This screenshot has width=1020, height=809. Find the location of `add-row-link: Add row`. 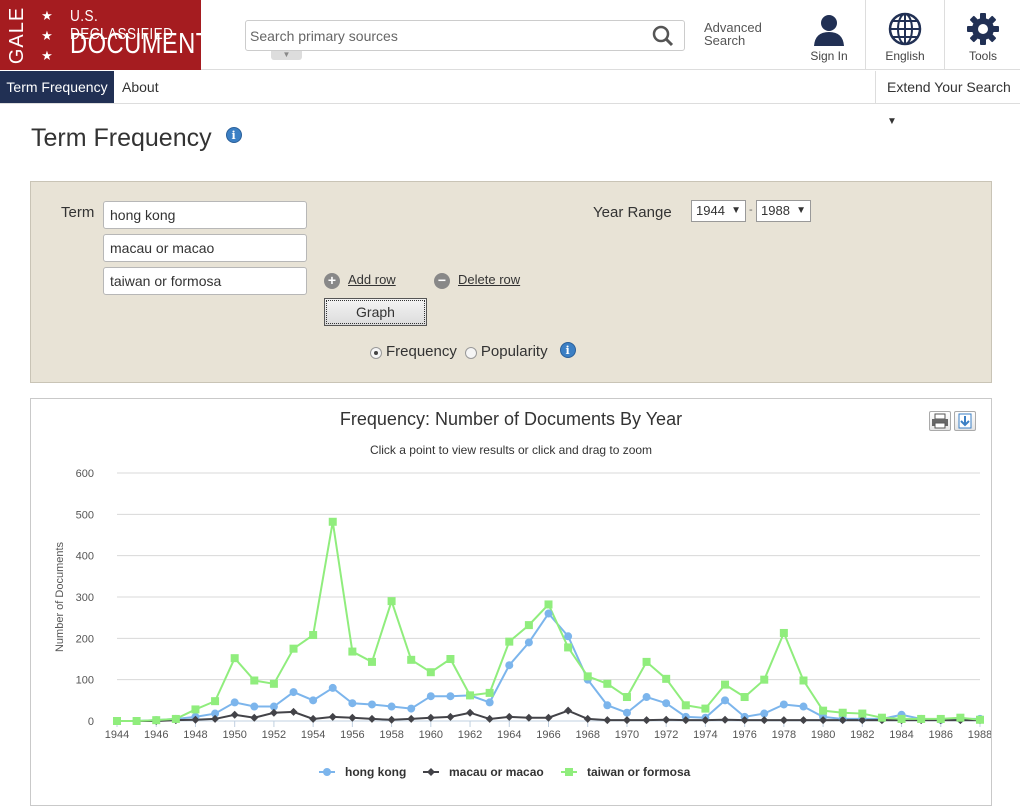

add-row-link: Add row is located at coordinates (372, 279).